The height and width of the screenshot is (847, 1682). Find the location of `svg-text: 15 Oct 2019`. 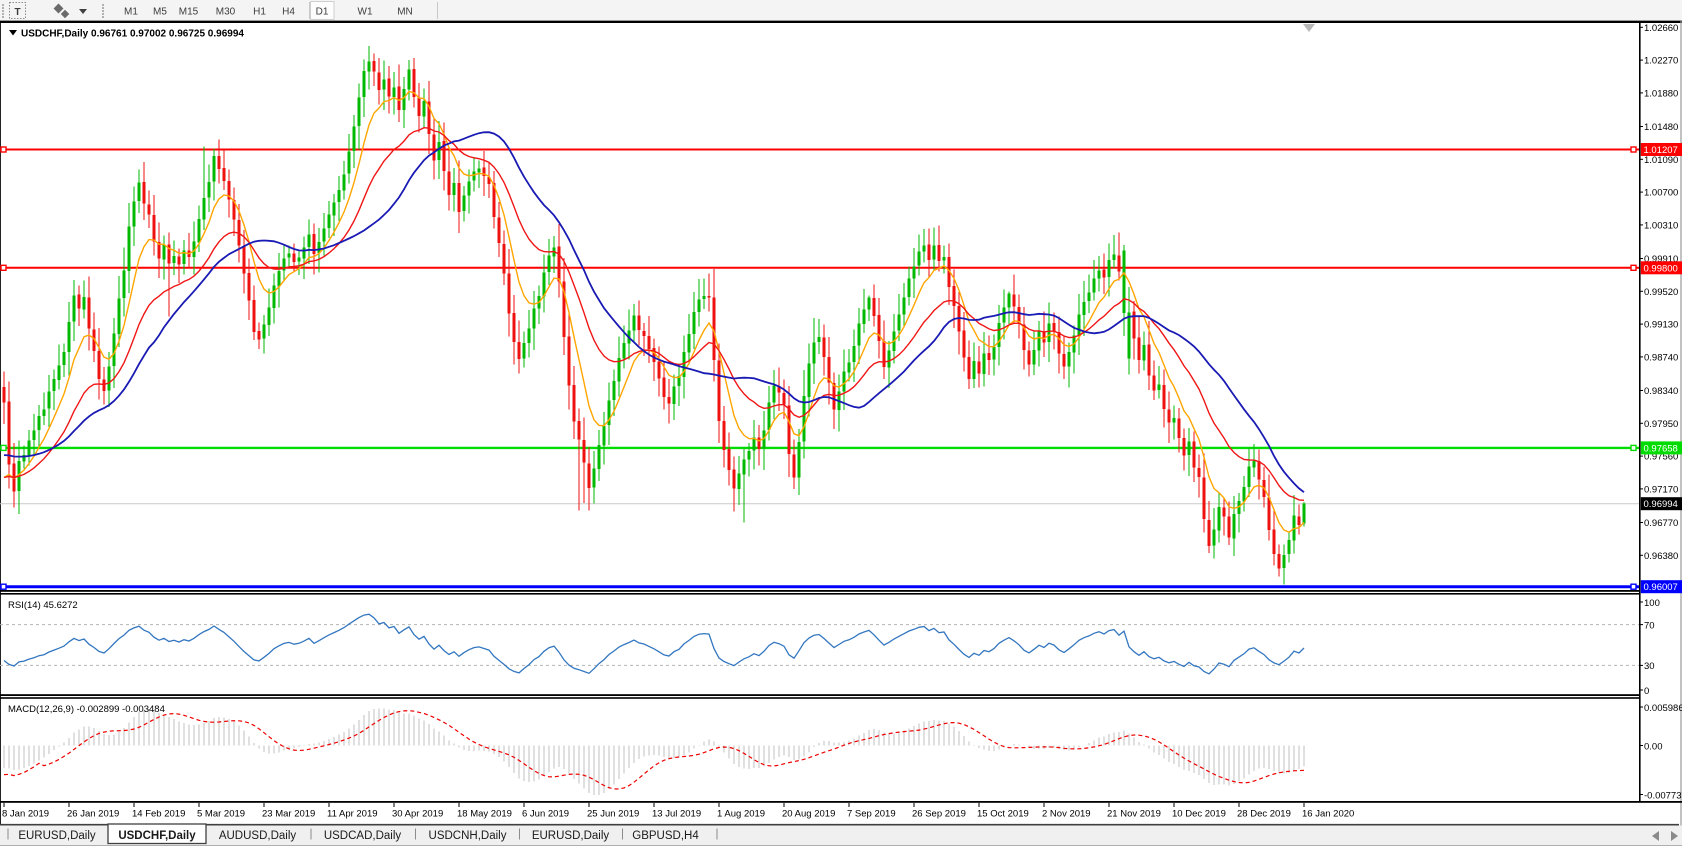

svg-text: 15 Oct 2019 is located at coordinates (1003, 814).